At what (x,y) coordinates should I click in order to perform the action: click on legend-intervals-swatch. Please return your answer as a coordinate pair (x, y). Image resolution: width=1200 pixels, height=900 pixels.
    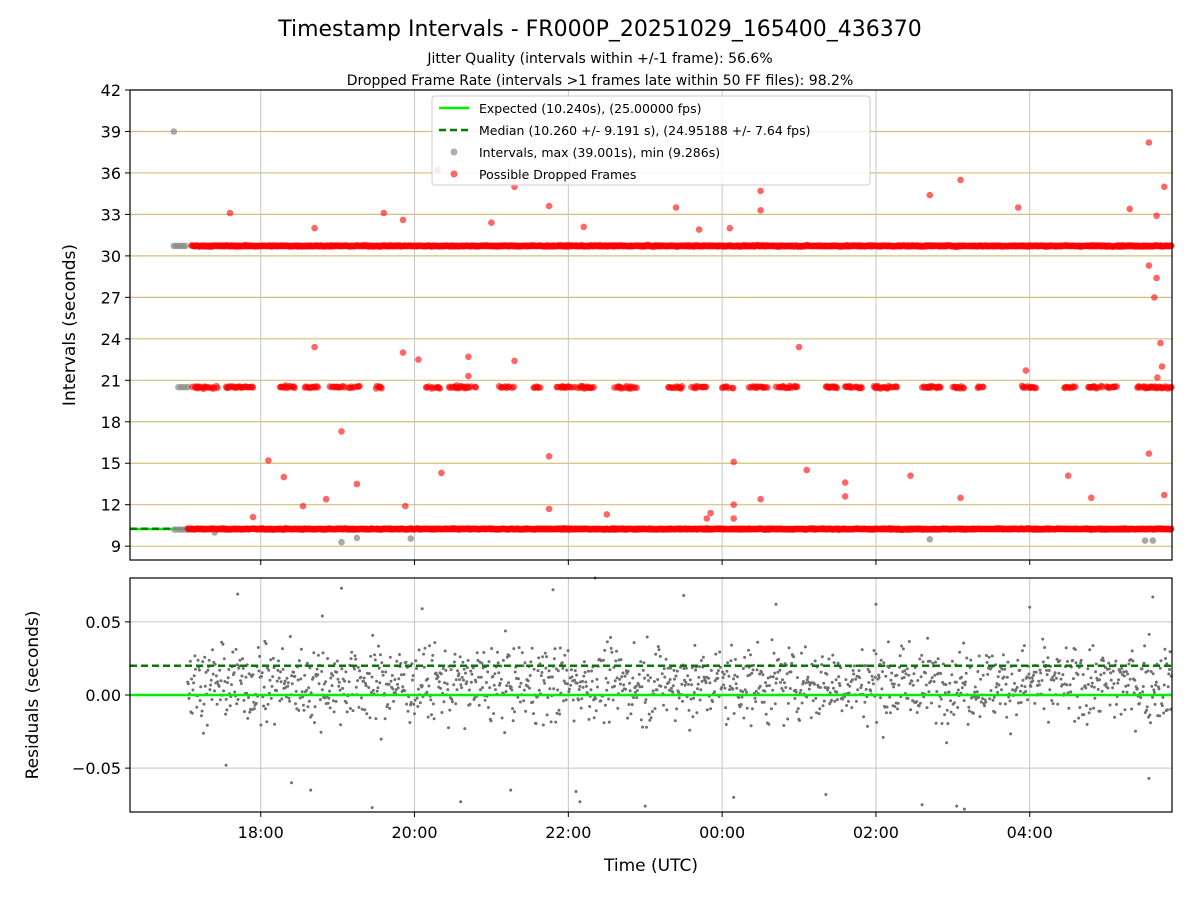
    Looking at the image, I should click on (454, 152).